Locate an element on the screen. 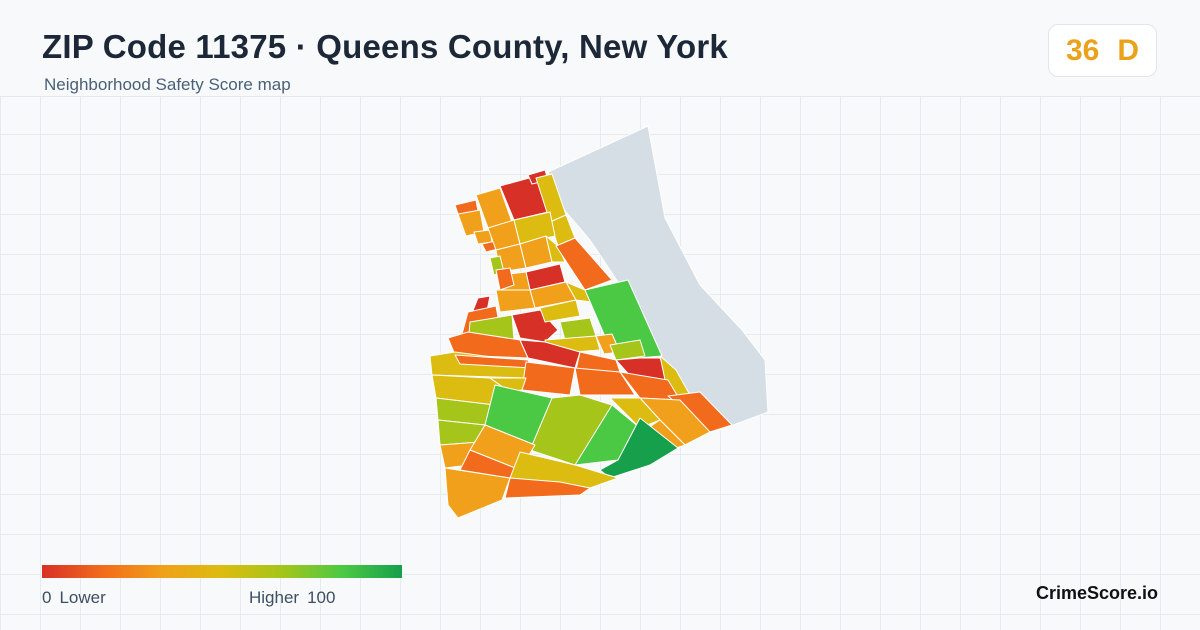 This screenshot has width=1200, height=630. score-grade: D is located at coordinates (1128, 50).